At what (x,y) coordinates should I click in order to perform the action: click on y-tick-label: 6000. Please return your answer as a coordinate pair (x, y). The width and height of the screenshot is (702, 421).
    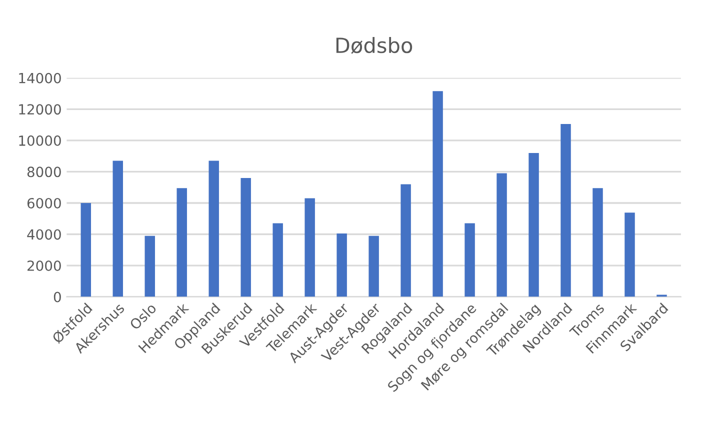
    Looking at the image, I should click on (44, 203).